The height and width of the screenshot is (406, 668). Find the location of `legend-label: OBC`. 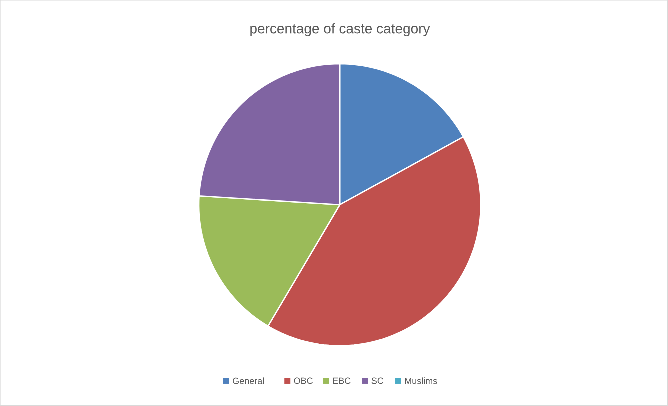

legend-label: OBC is located at coordinates (303, 381).